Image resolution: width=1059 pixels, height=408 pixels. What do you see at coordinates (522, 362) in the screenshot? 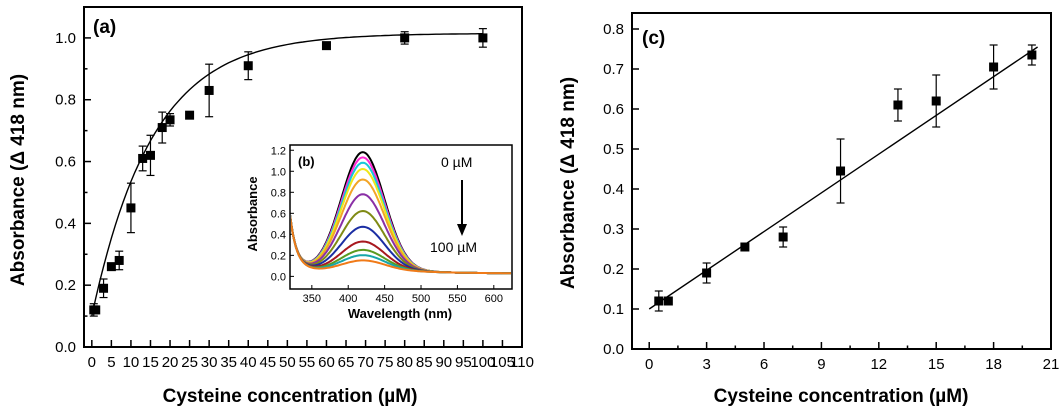
I see `x-tick-label: 110` at bounding box center [522, 362].